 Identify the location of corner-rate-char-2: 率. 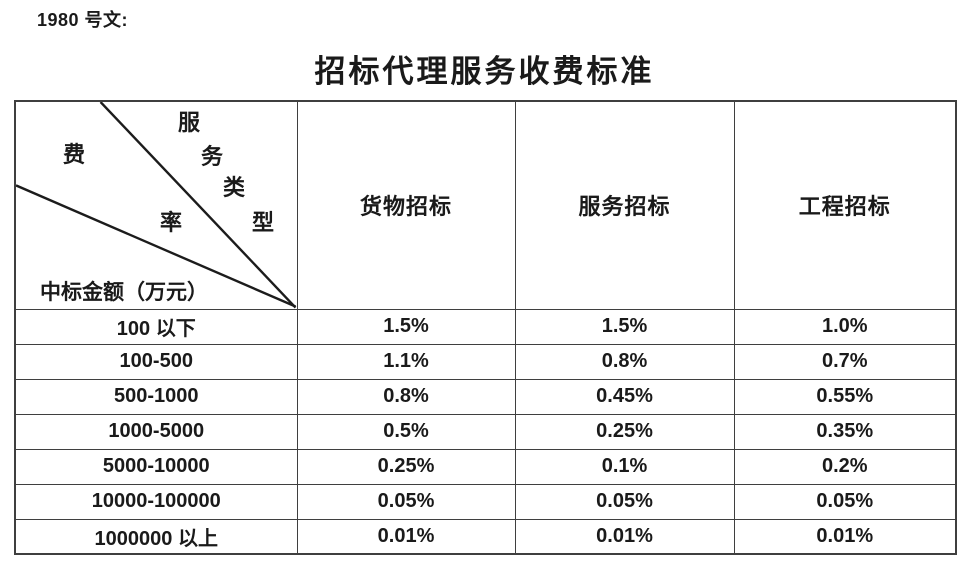
(171, 222).